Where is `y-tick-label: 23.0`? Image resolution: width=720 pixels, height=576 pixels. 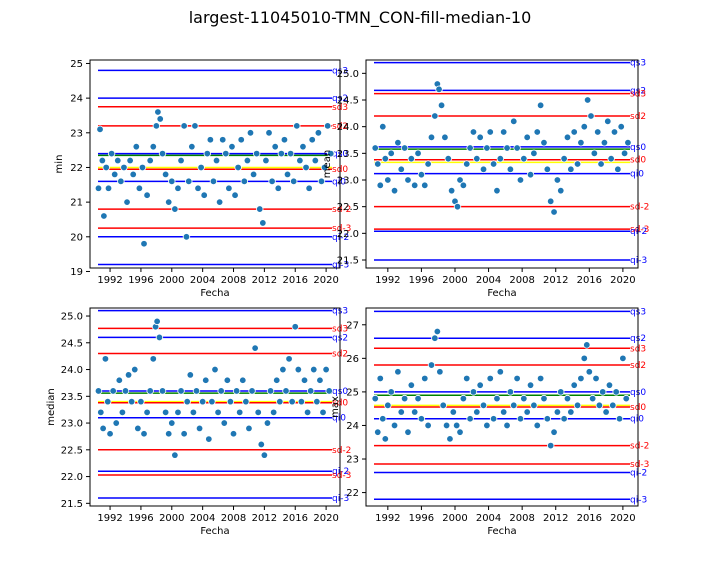
y-tick-label: 23.0 is located at coordinates (72, 424).